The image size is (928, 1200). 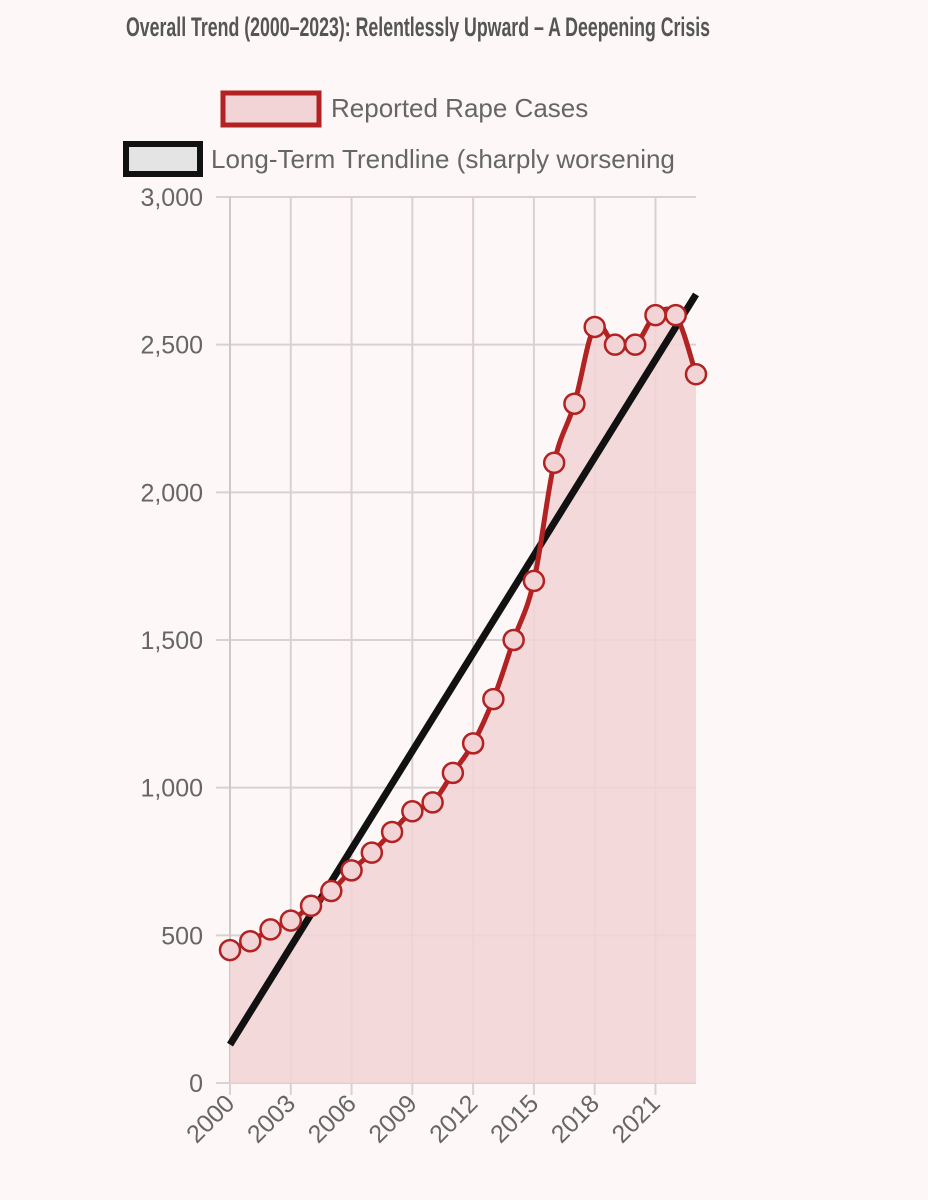 I want to click on x-tick-label: 2009, so click(x=392, y=1118).